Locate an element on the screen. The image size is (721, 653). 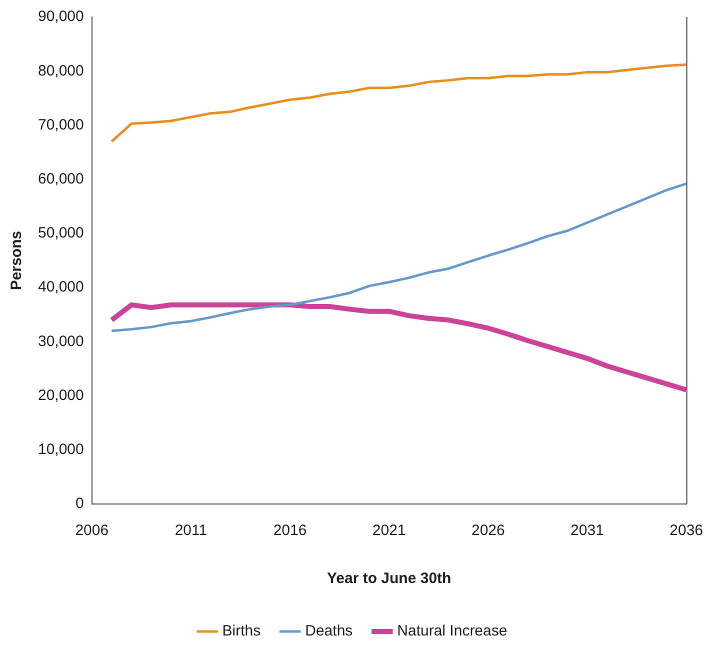
y-tick-label: 10,000 is located at coordinates (61, 449).